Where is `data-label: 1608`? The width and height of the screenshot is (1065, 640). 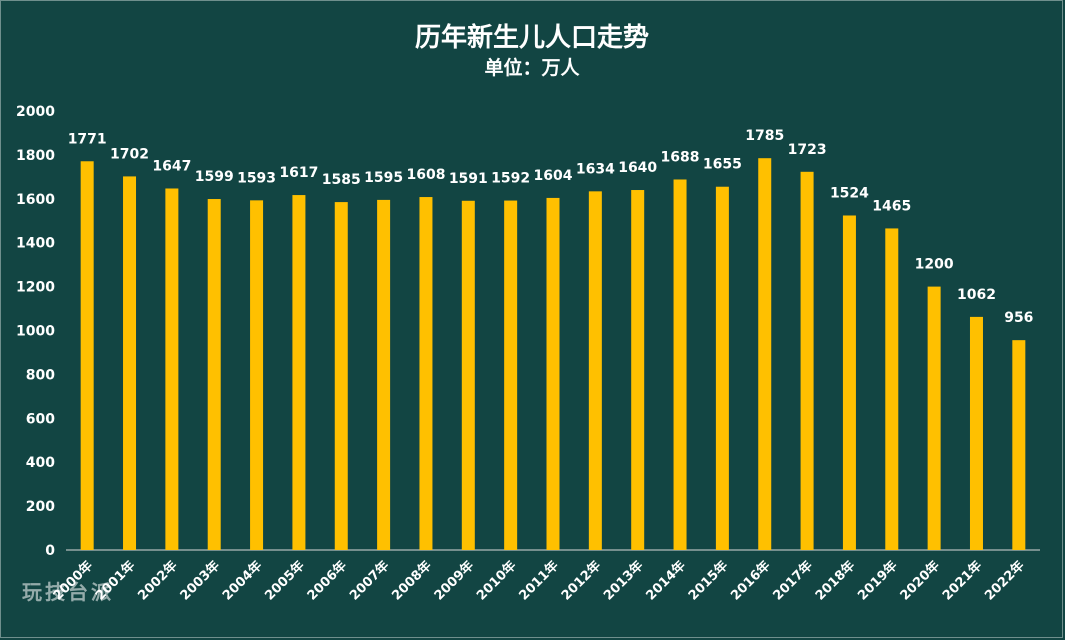
data-label: 1608 is located at coordinates (425, 175).